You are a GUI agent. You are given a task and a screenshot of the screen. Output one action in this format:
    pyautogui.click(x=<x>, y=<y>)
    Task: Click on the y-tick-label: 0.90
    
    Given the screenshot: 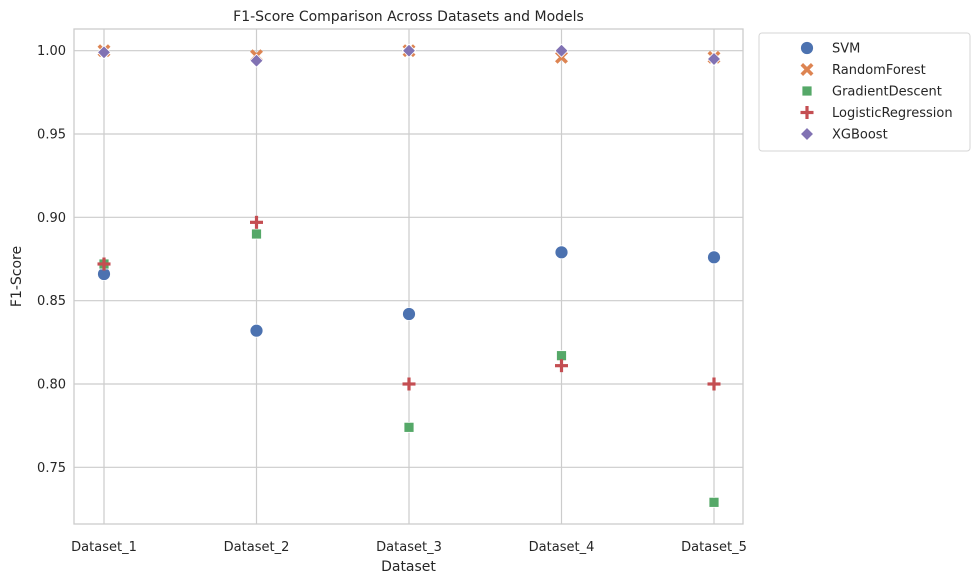 What is the action you would take?
    pyautogui.click(x=51, y=218)
    